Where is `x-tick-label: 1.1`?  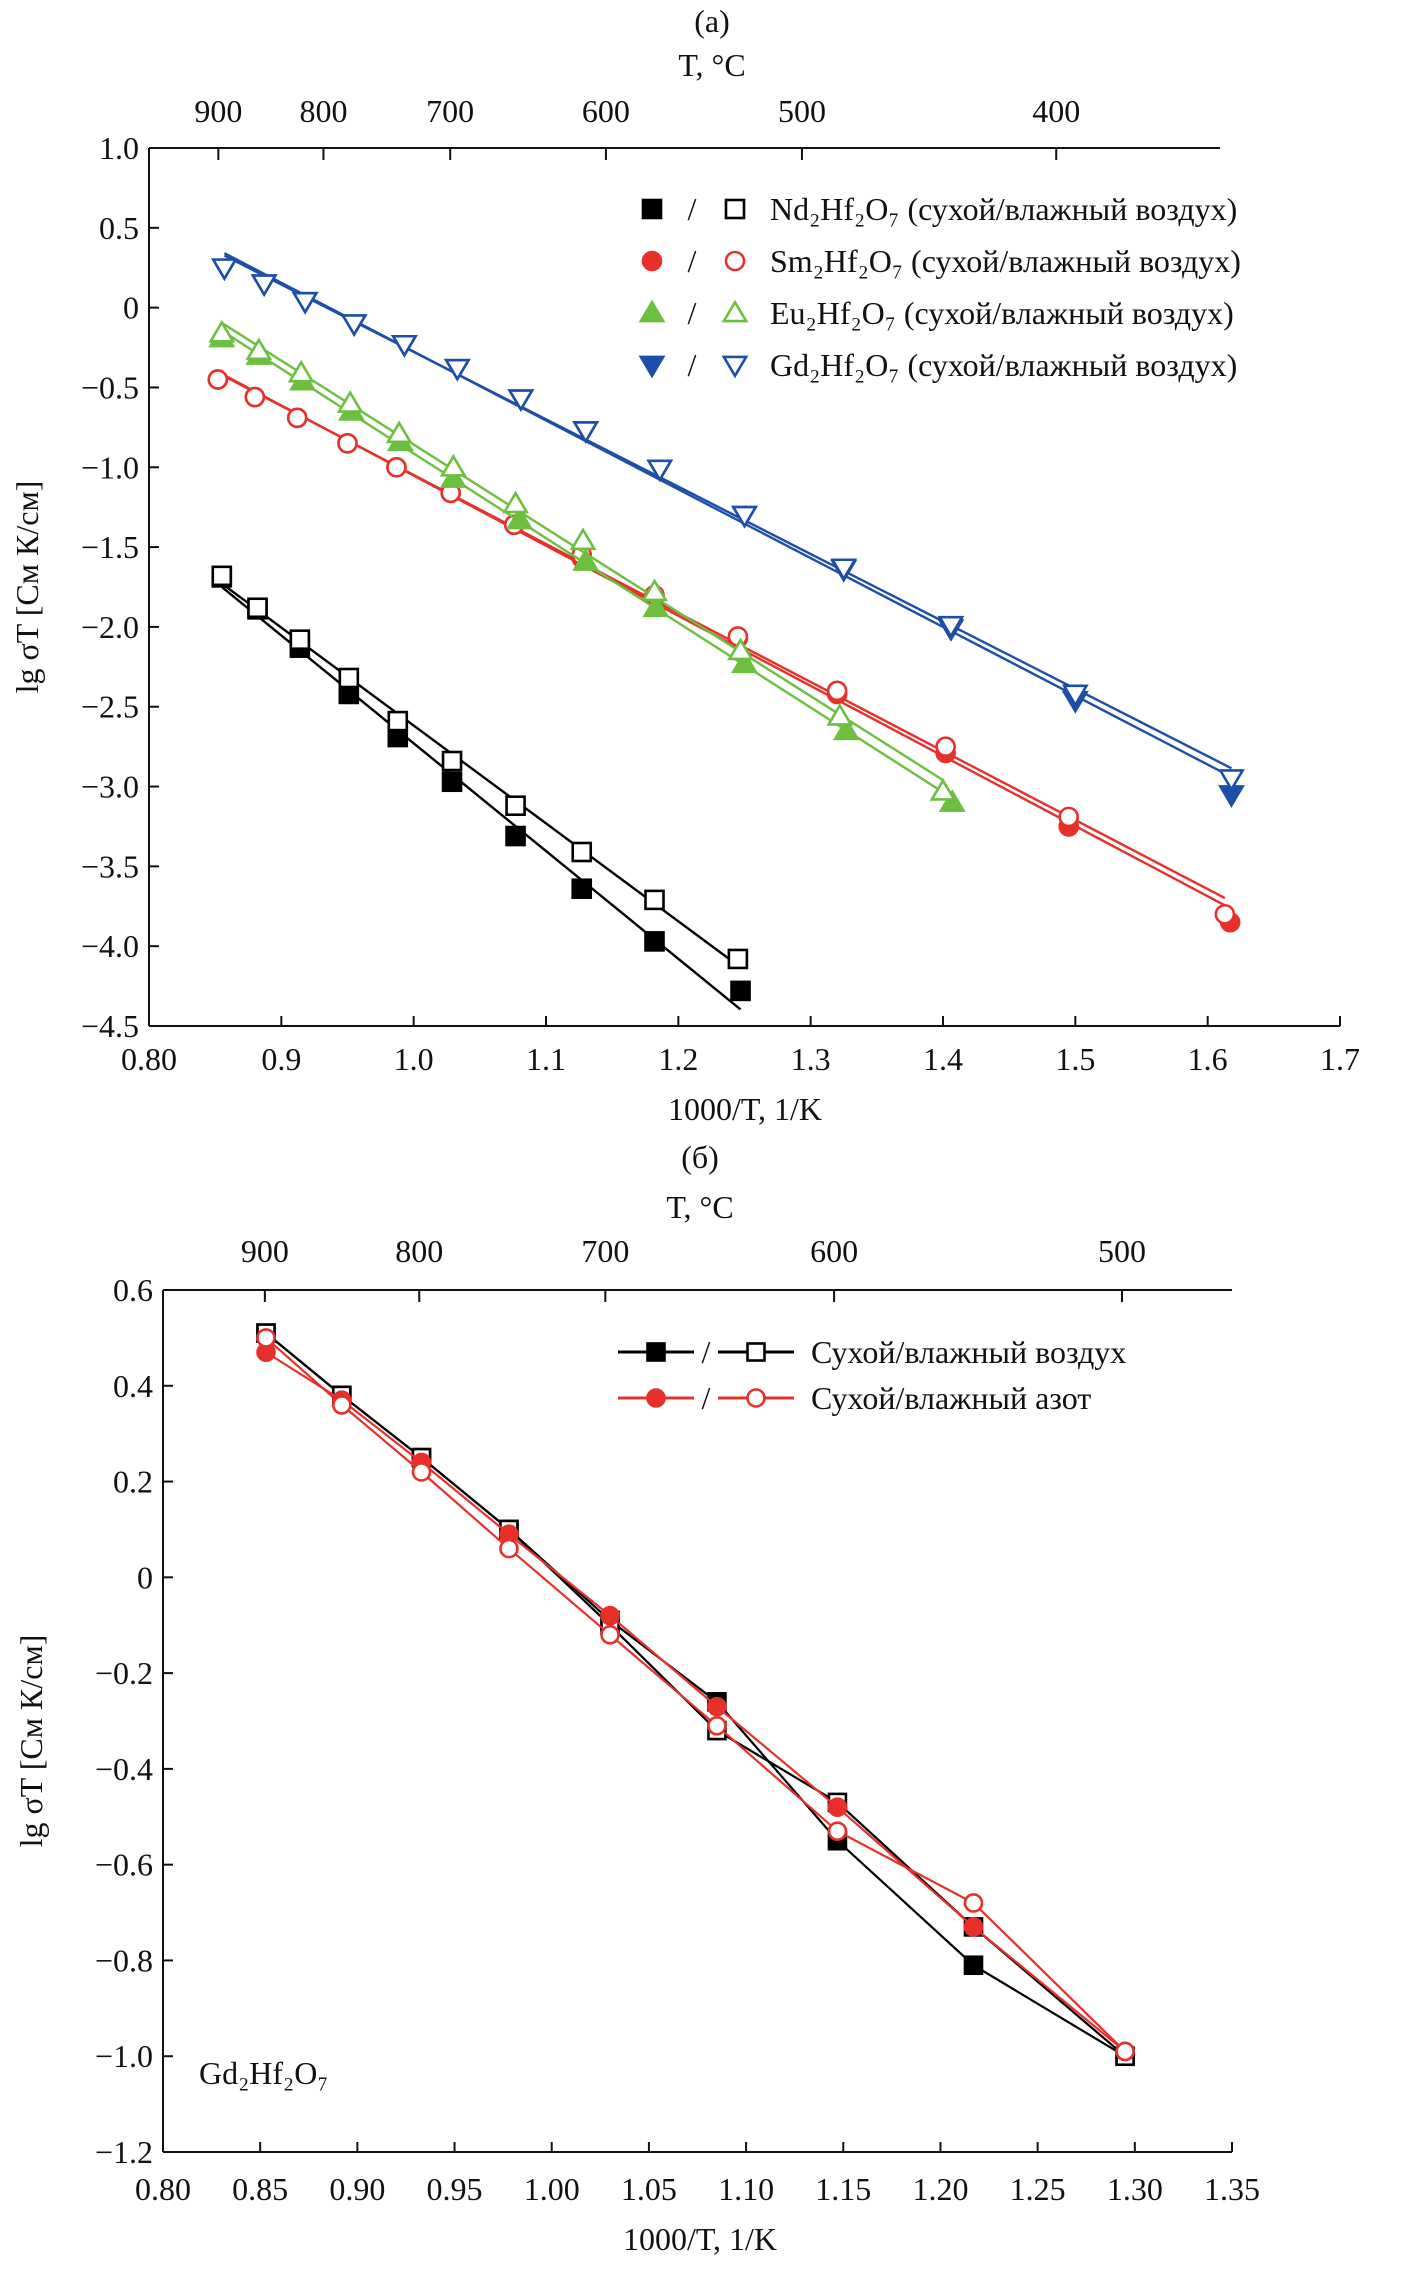
x-tick-label: 1.1 is located at coordinates (546, 1059).